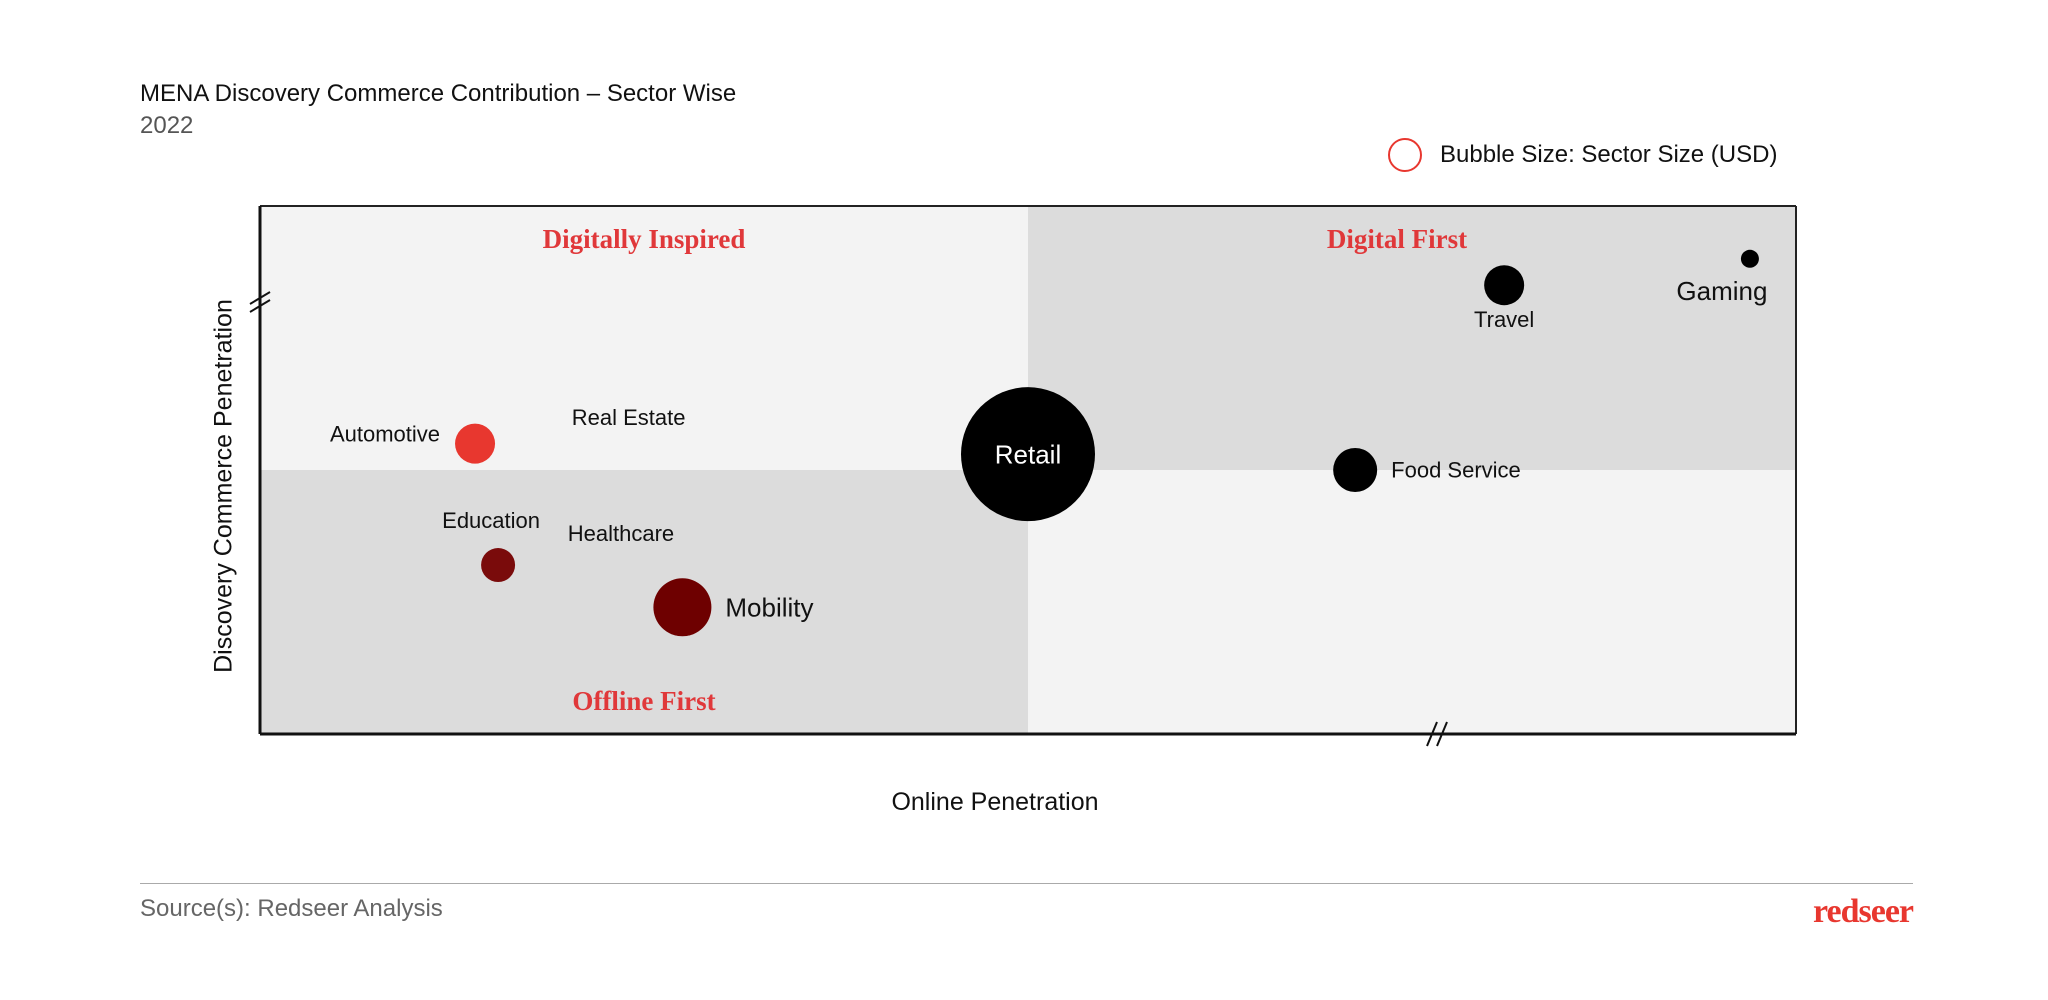 Image resolution: width=2048 pixels, height=1000 pixels. Describe the element at coordinates (223, 486) in the screenshot. I see `y-axis-label: Discovery Commerce Penetration` at that location.